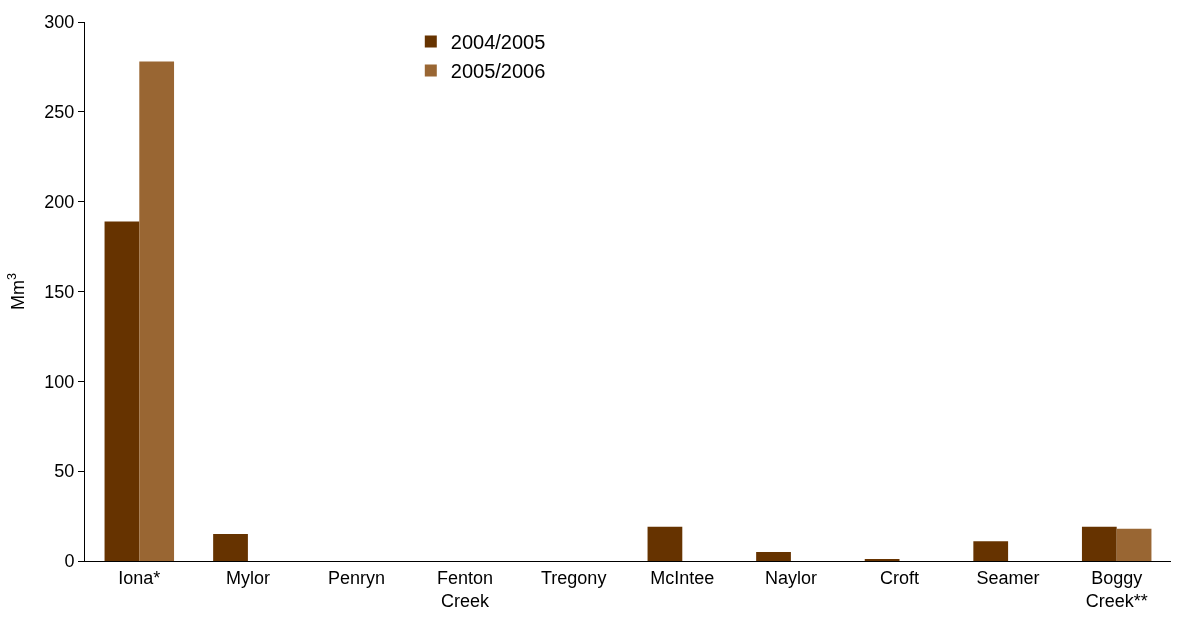 This screenshot has height=633, width=1186. What do you see at coordinates (790, 577) in the screenshot?
I see `x-tick-label: Naylor` at bounding box center [790, 577].